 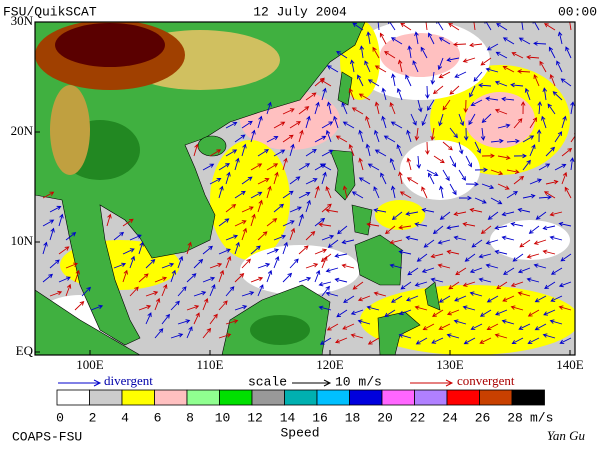 I want to click on convergent-arrow-head, so click(x=449, y=383).